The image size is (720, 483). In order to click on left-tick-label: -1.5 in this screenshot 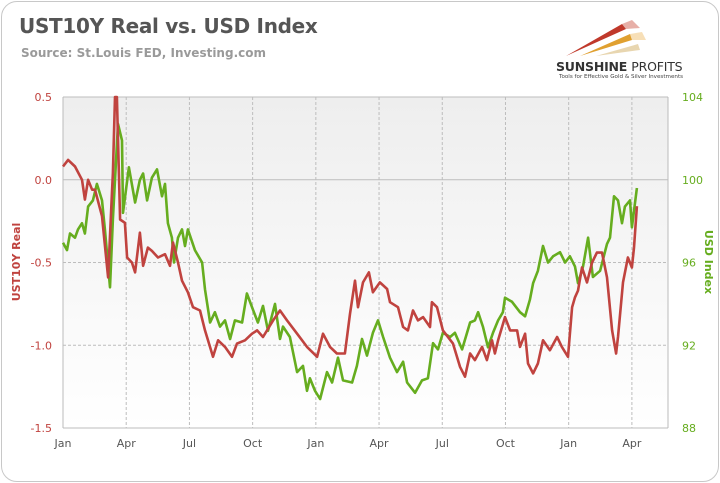, I will do `click(41, 428)`.